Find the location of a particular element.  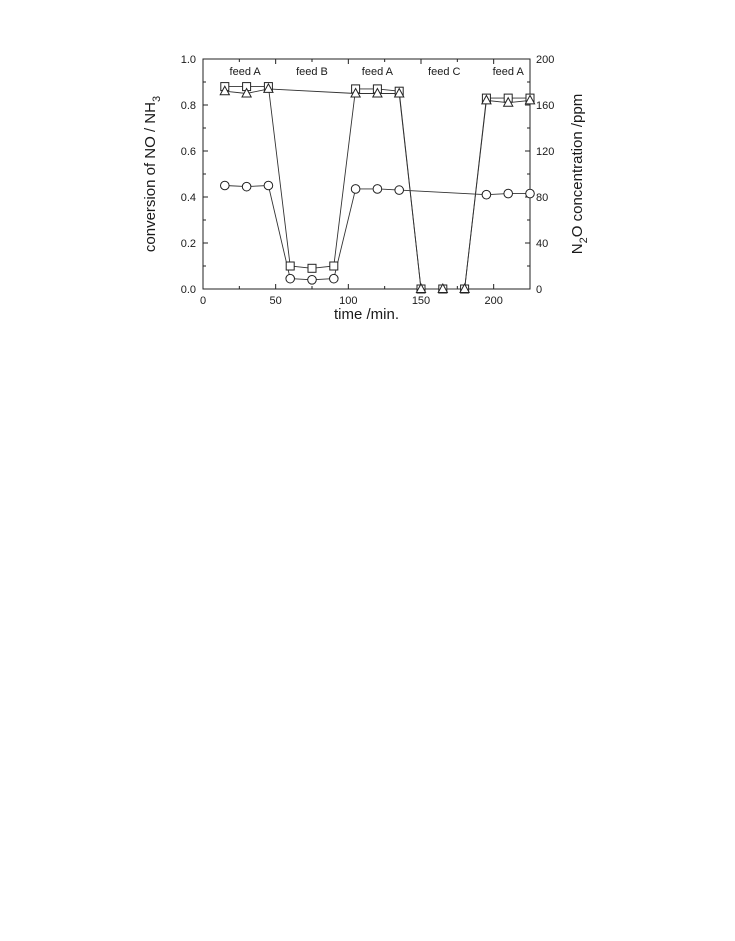

y-left-tick-label: 1.0 is located at coordinates (188, 60).